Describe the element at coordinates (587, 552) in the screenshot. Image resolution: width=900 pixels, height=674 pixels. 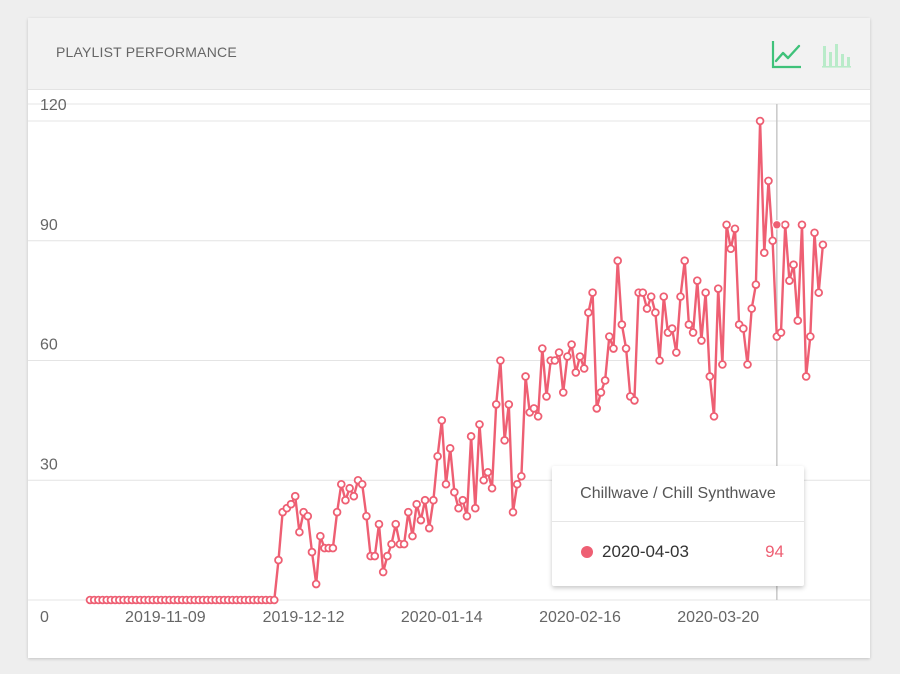
I see `tooltip-series-marker` at that location.